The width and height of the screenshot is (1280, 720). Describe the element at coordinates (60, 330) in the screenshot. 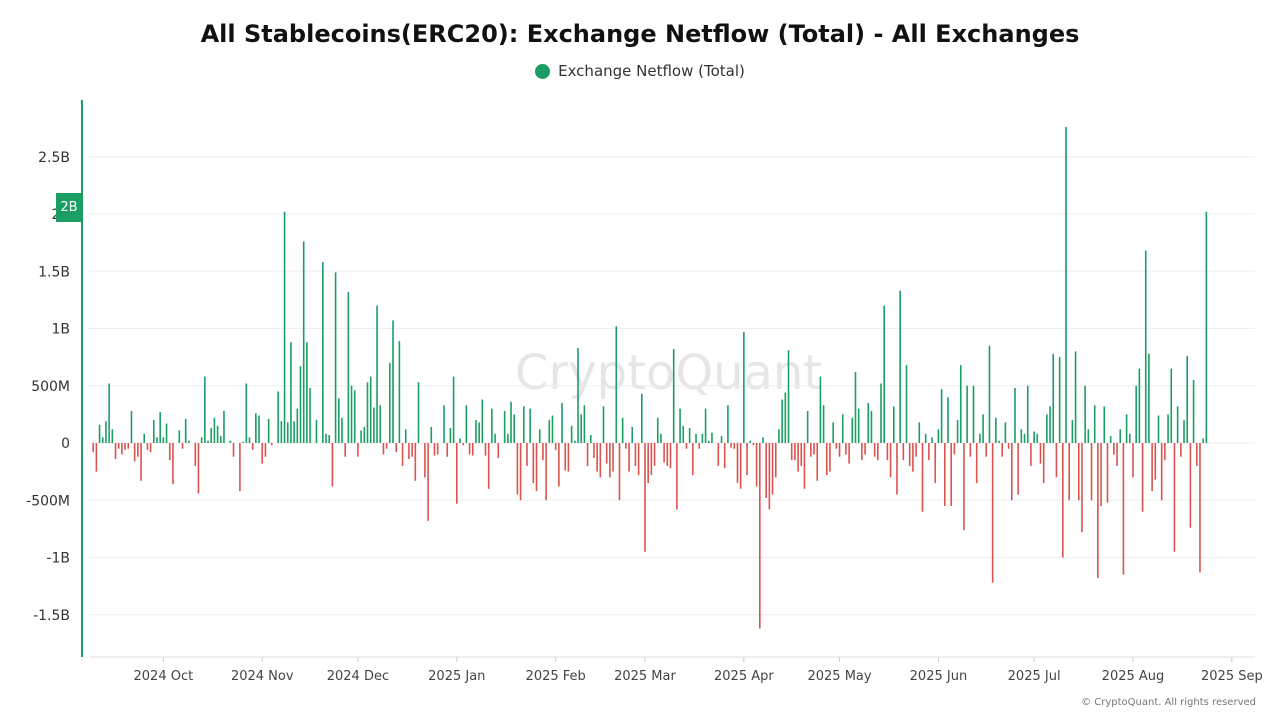

I see `y-tick-label: 1B` at that location.